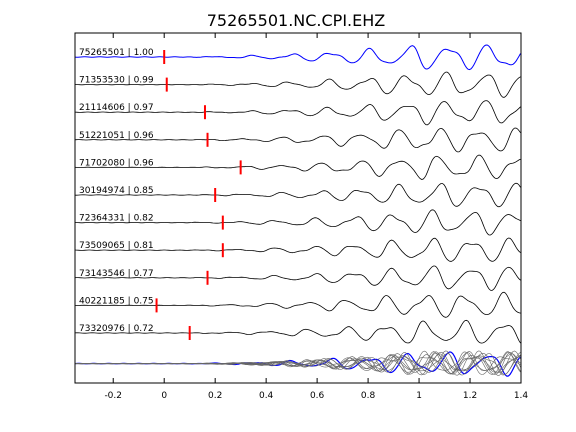 Image resolution: width=576 pixels, height=432 pixels. I want to click on trace-5-label: 71702080 | 0.96, so click(116, 163).